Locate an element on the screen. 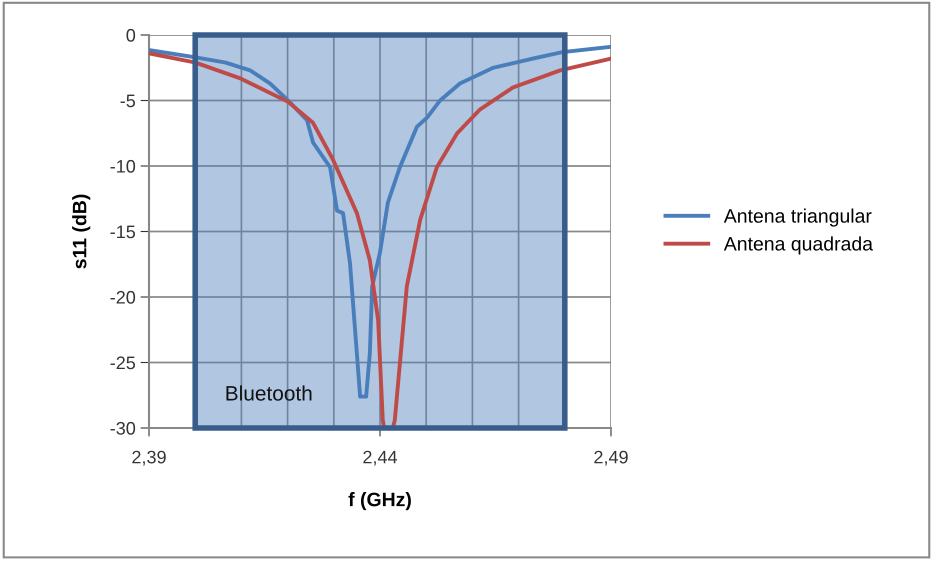 The width and height of the screenshot is (933, 563). y-tick-label: -15 is located at coordinates (123, 232).